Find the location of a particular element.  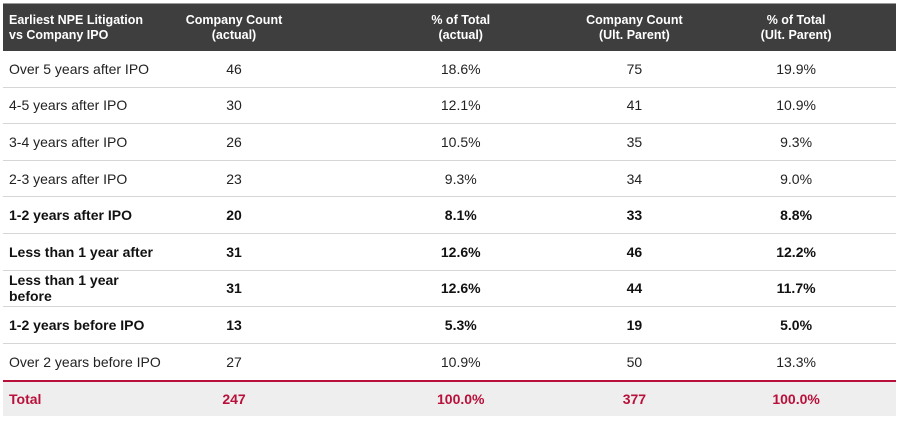

table-row: Less than 1 year before 31 12.6% 44 11.7% is located at coordinates (449, 289).